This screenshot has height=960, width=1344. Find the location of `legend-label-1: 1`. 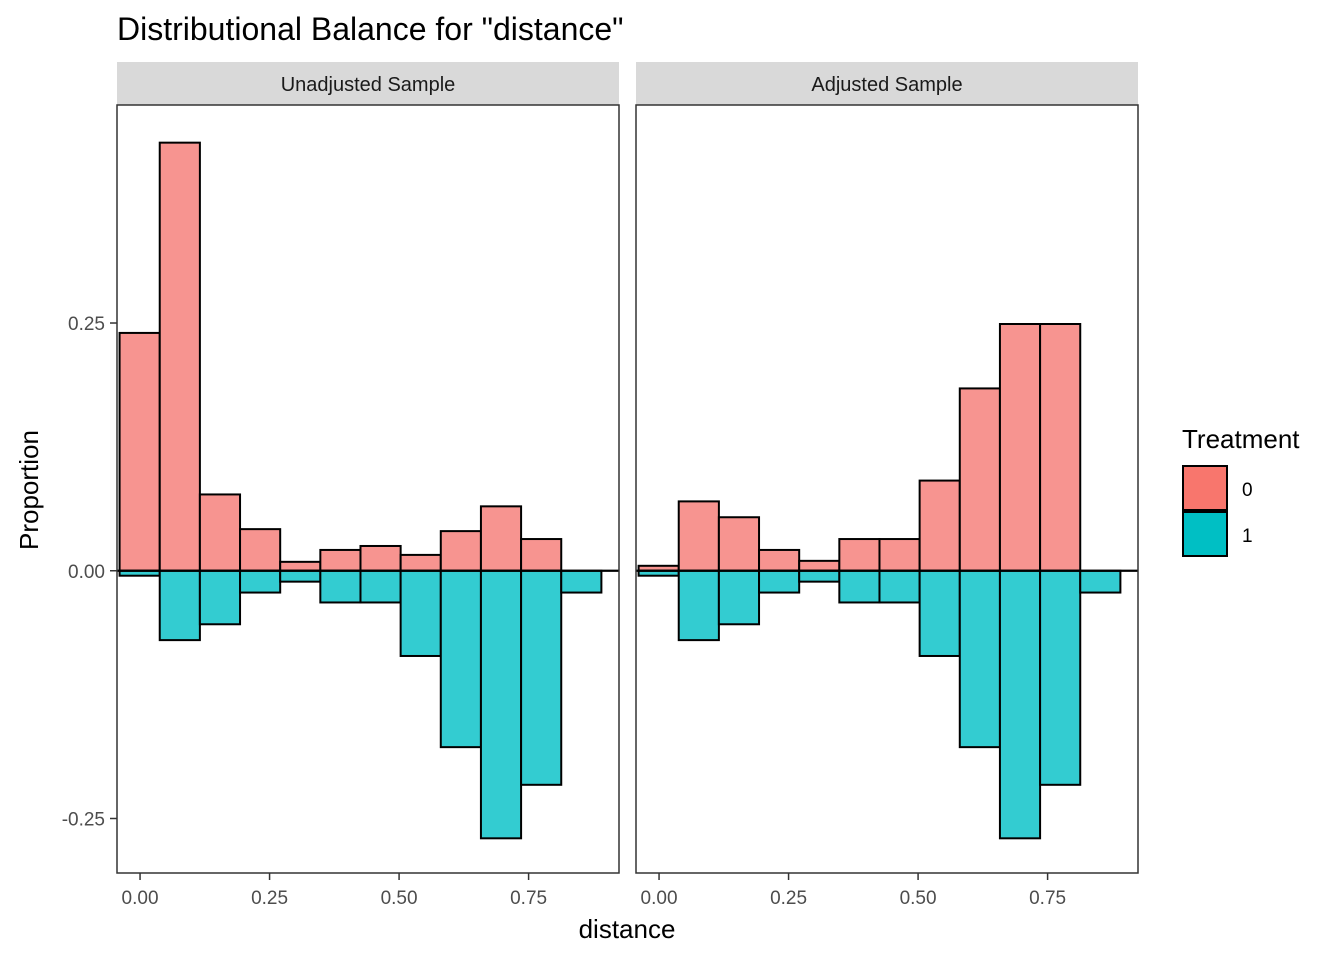

legend-label-1: 1 is located at coordinates (1247, 536).